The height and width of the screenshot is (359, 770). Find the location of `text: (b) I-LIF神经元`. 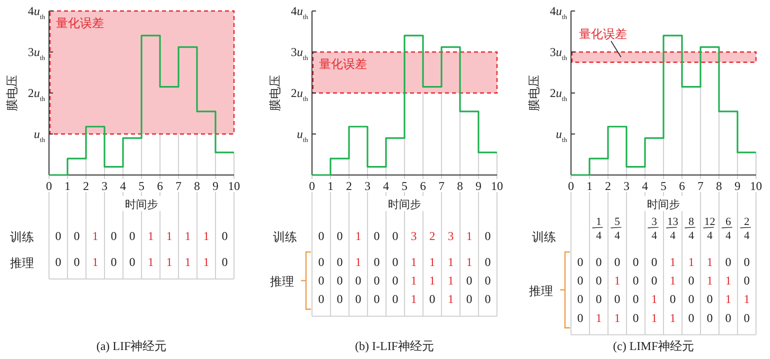

text: (b) I-LIF神经元 is located at coordinates (394, 346).